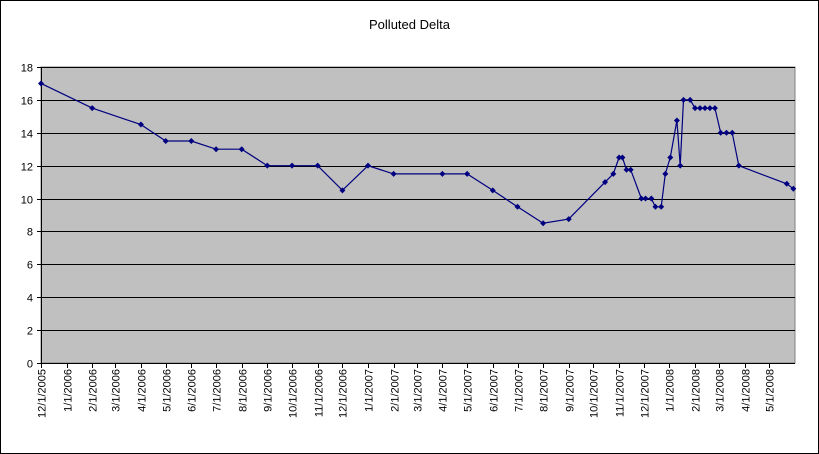 This screenshot has height=454, width=819. Describe the element at coordinates (168, 390) in the screenshot. I see `x-tick-label: 5/1/2006` at that location.